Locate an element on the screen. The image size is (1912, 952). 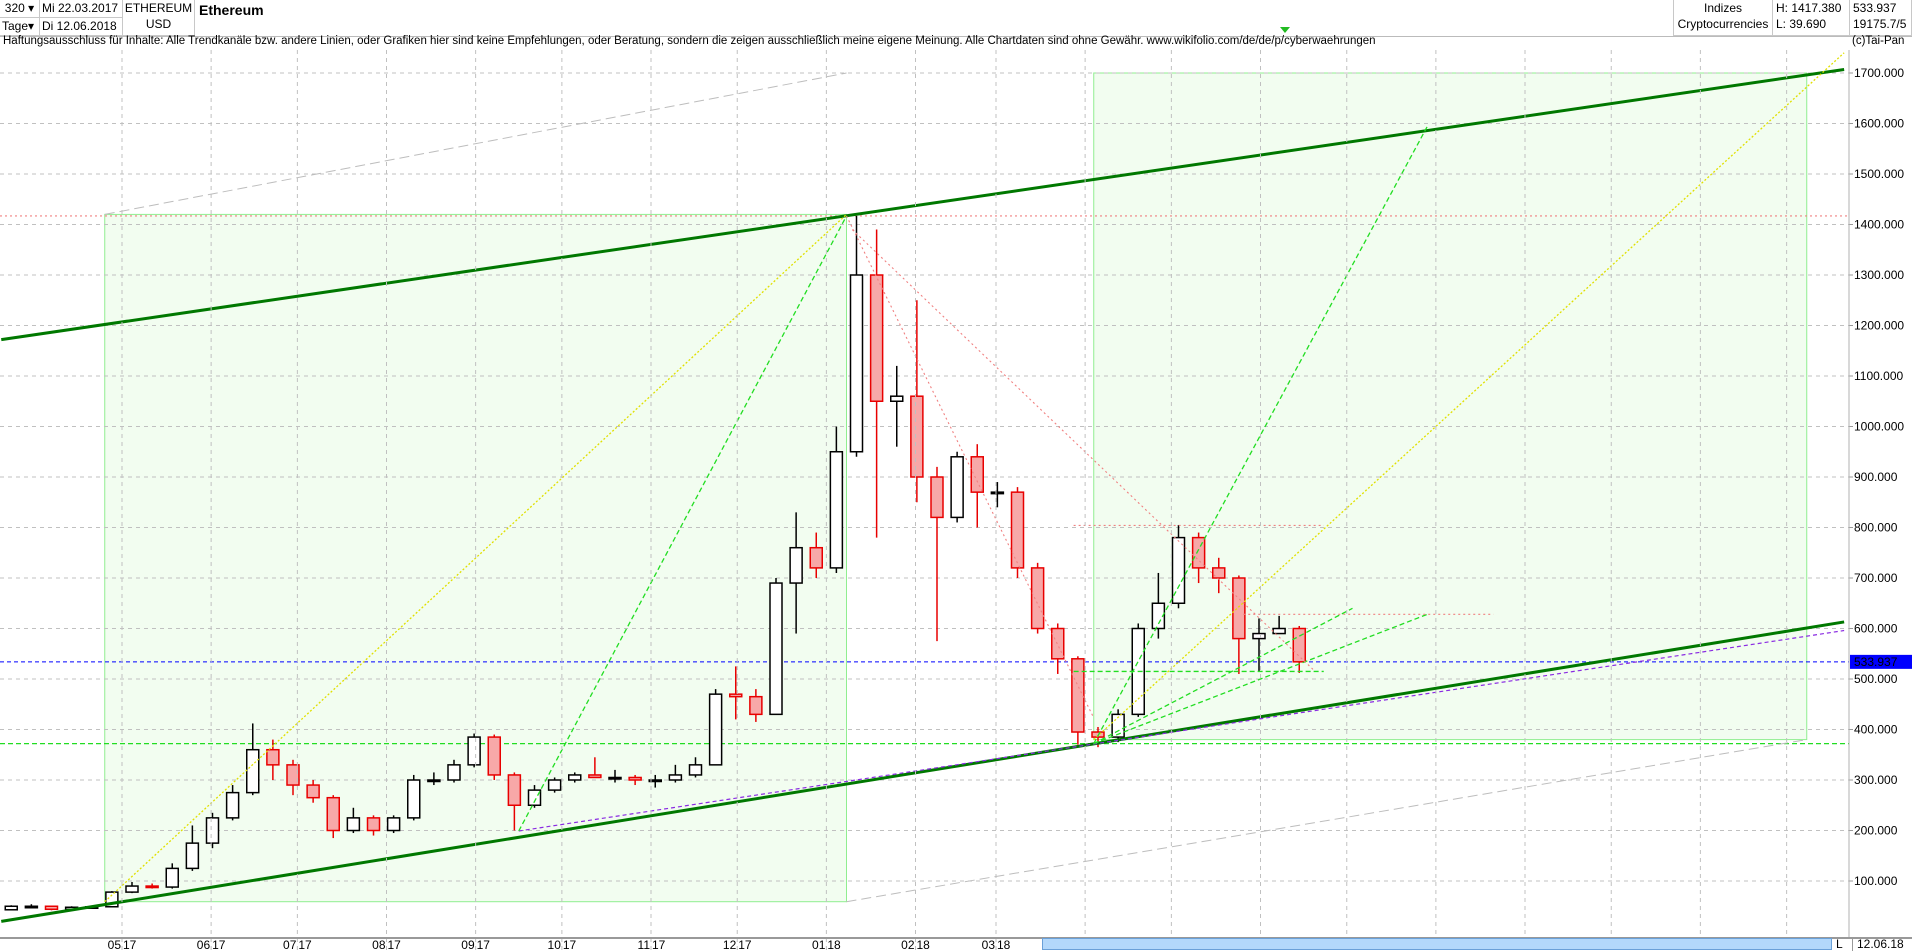
date-from: Mi 22.03.2017 is located at coordinates (81, 9).